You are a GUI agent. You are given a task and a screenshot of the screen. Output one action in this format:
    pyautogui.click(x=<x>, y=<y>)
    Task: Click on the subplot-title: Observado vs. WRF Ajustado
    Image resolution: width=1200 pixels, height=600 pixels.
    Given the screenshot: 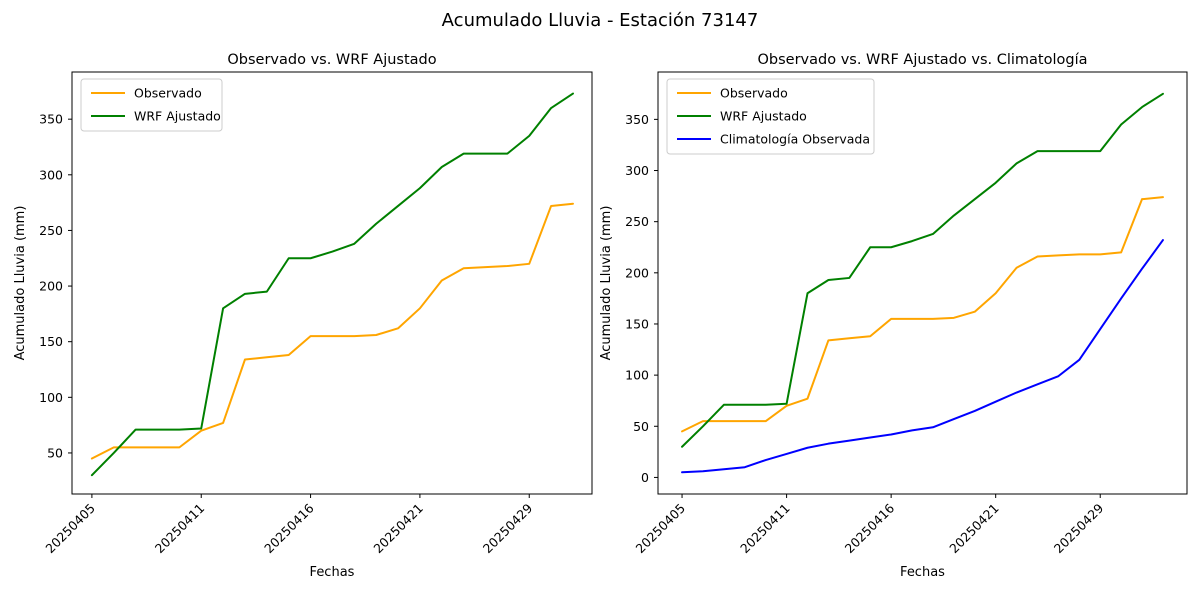 What is the action you would take?
    pyautogui.click(x=331, y=60)
    